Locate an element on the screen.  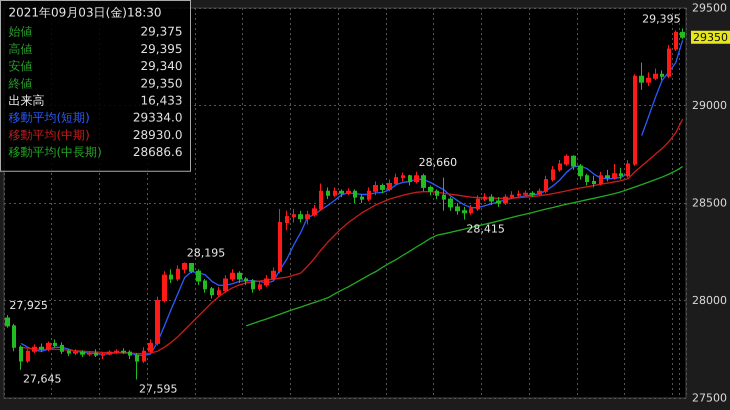
annotation: 29,395 is located at coordinates (161, 49).